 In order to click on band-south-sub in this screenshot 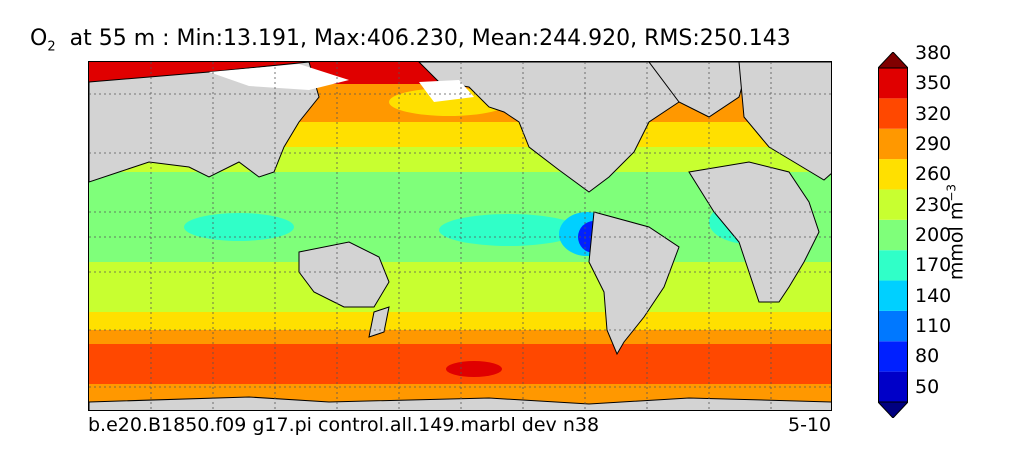, I will do `click(460, 287)`.